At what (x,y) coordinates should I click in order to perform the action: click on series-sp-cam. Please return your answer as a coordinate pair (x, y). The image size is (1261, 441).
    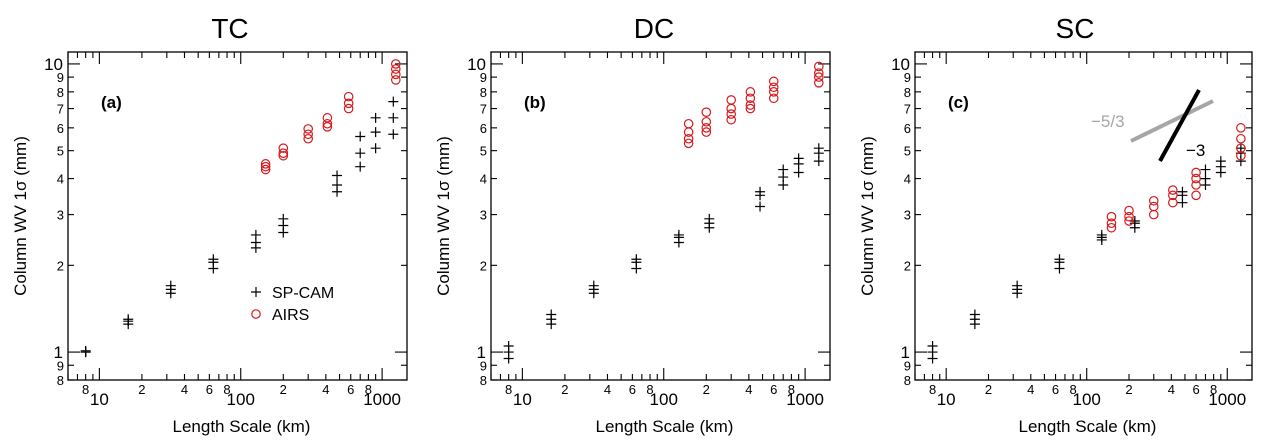
    Looking at the image, I should click on (663, 253).